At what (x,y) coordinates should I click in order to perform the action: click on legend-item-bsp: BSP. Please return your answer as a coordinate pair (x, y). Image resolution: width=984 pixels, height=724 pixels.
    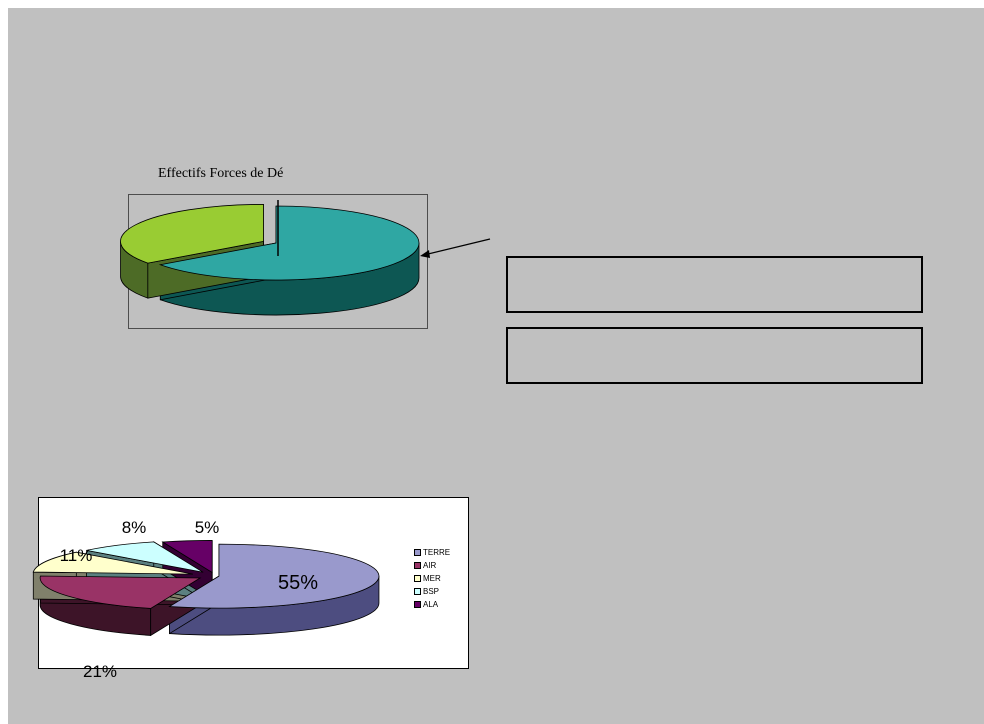
    Looking at the image, I should click on (432, 591).